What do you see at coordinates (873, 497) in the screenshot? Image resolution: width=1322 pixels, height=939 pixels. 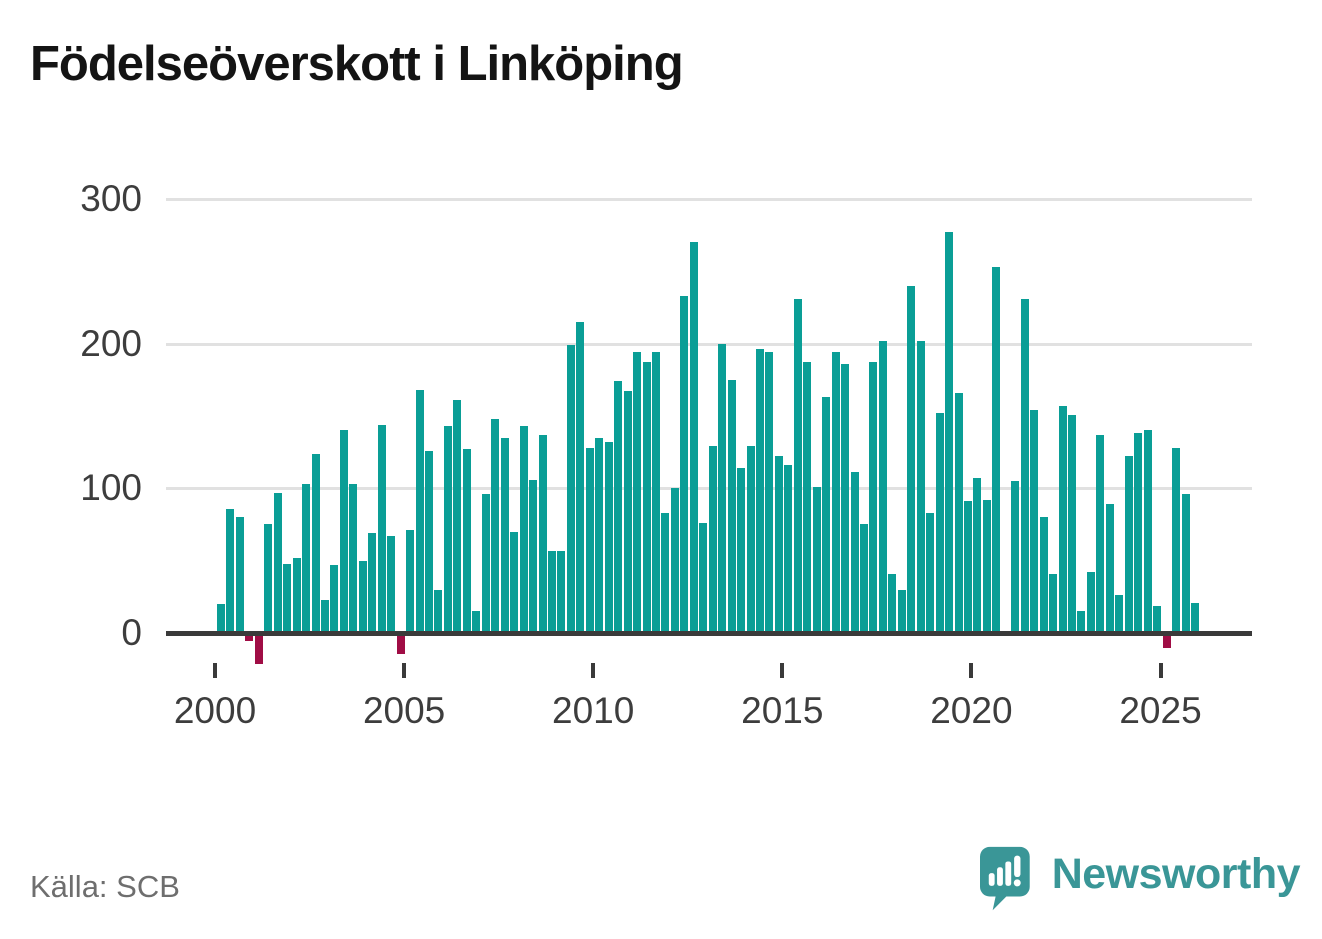 I see `bar-2017-q2` at bounding box center [873, 497].